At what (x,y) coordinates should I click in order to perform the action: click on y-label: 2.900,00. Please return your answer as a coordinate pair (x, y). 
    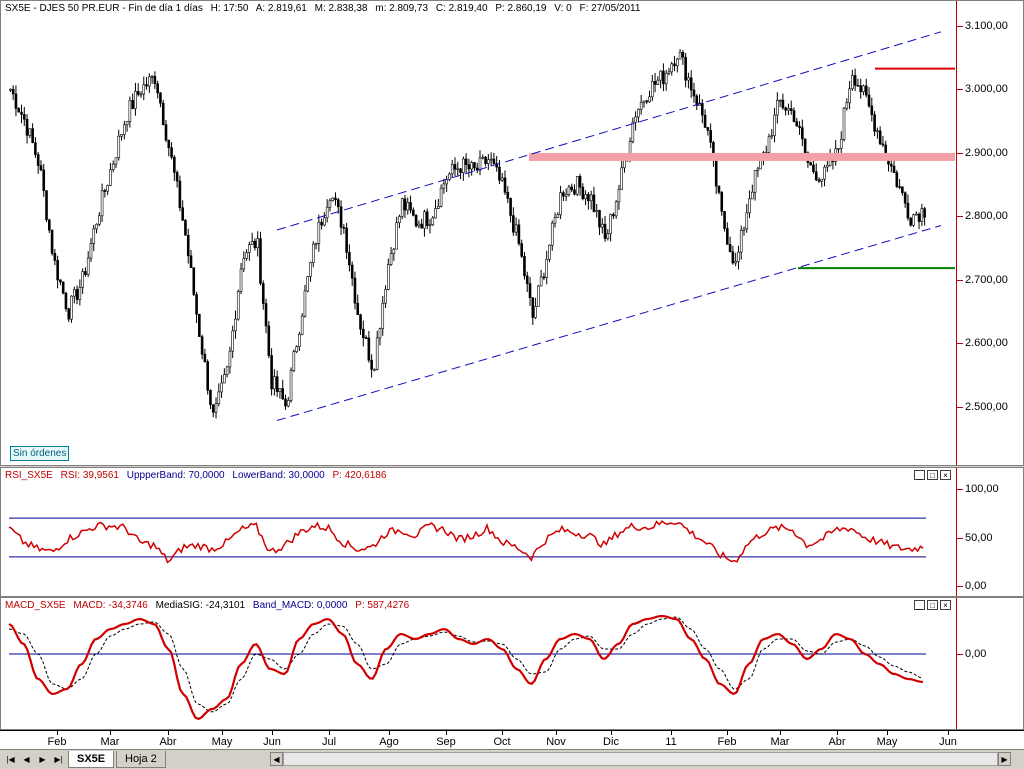
    Looking at the image, I should click on (986, 153).